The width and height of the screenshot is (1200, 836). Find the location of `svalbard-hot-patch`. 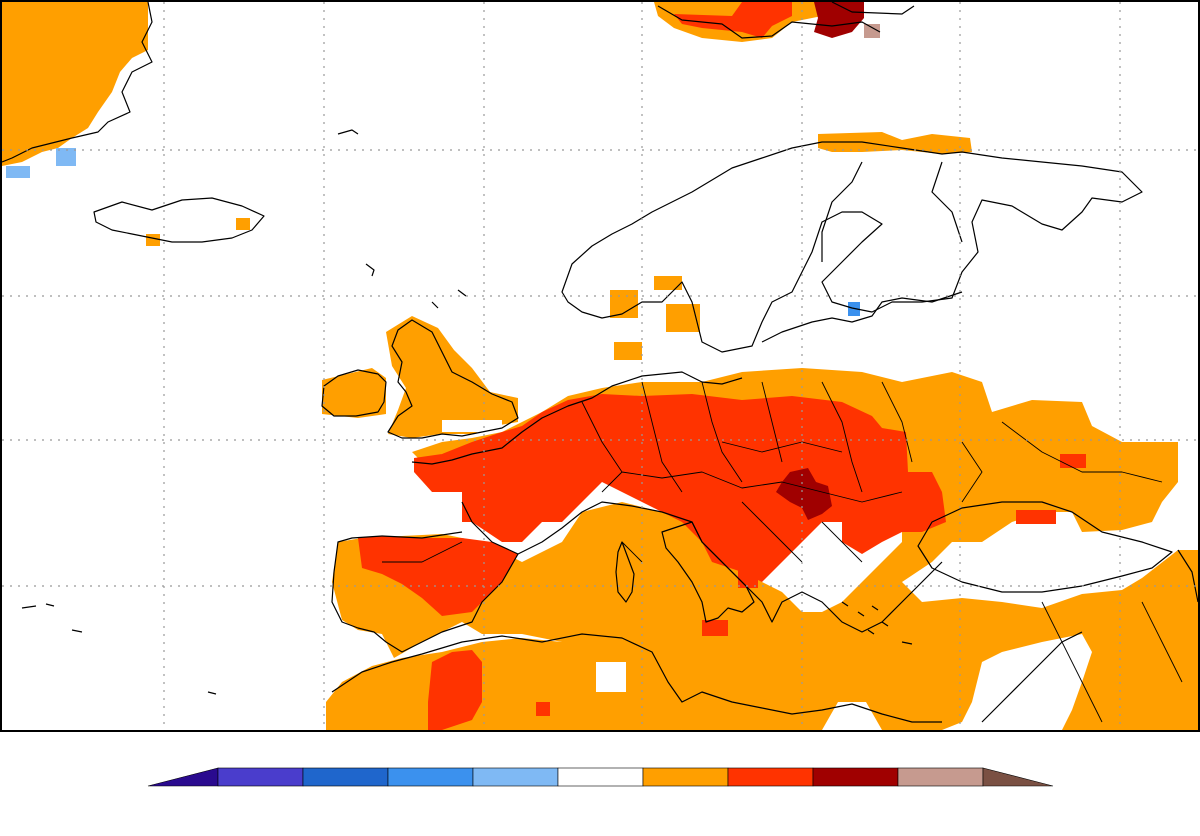

svalbard-hot-patch is located at coordinates (733, 20).